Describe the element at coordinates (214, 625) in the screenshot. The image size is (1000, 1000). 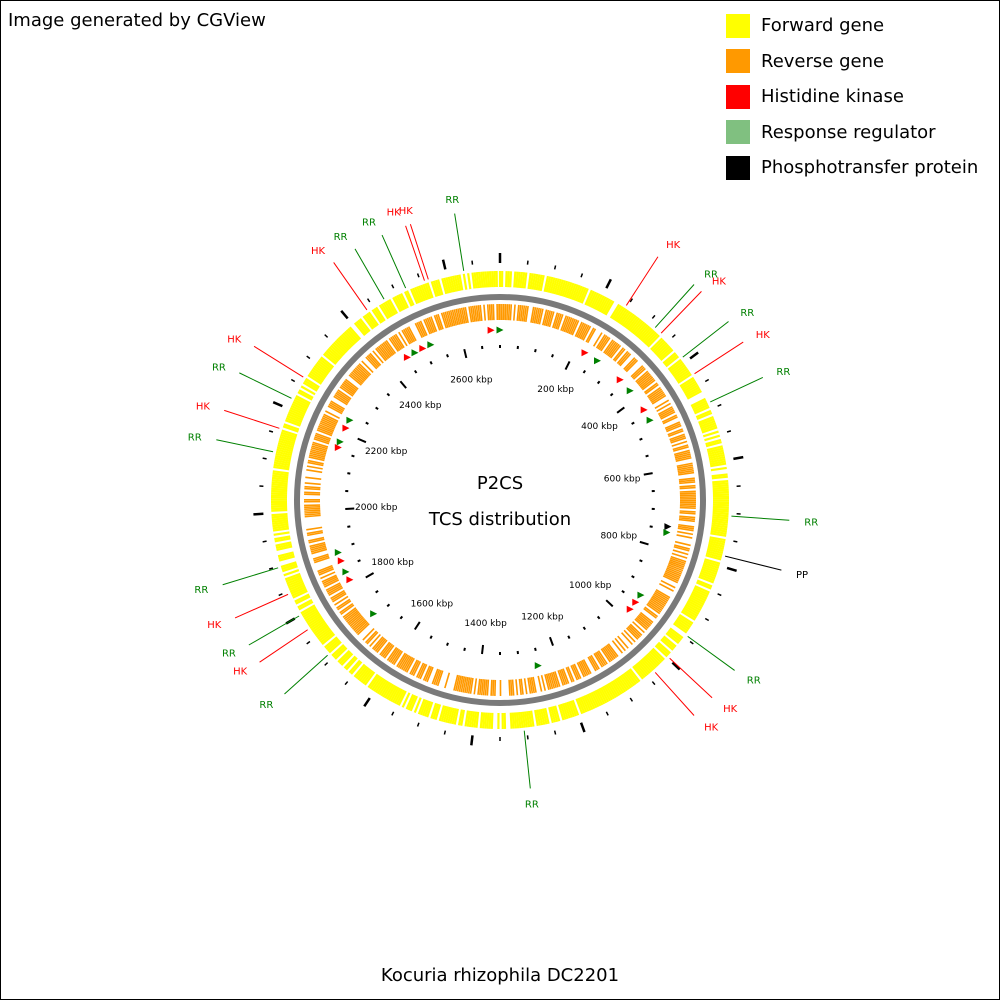
I see `callout-label: HK` at that location.